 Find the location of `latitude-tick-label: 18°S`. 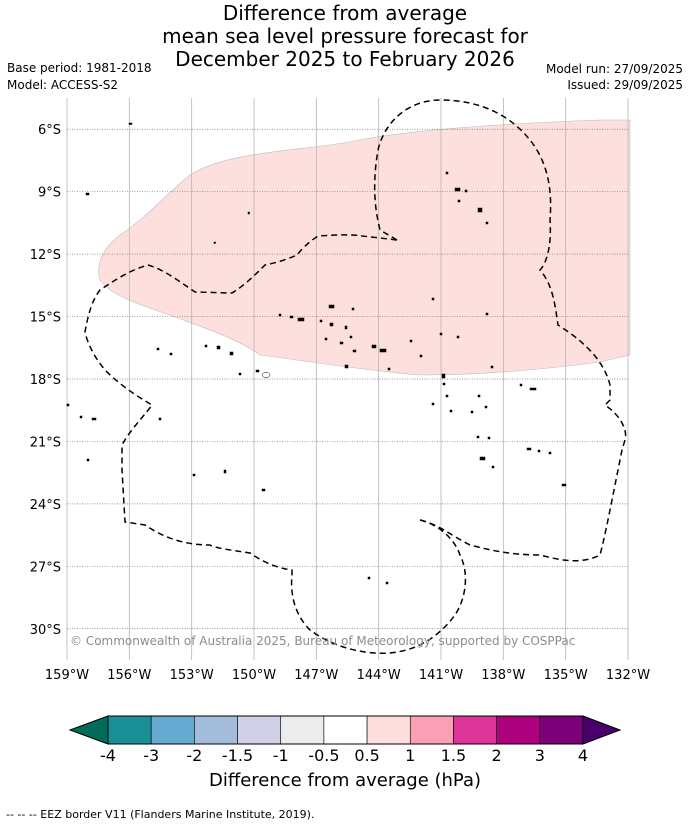

latitude-tick-label: 18°S is located at coordinates (45, 380).